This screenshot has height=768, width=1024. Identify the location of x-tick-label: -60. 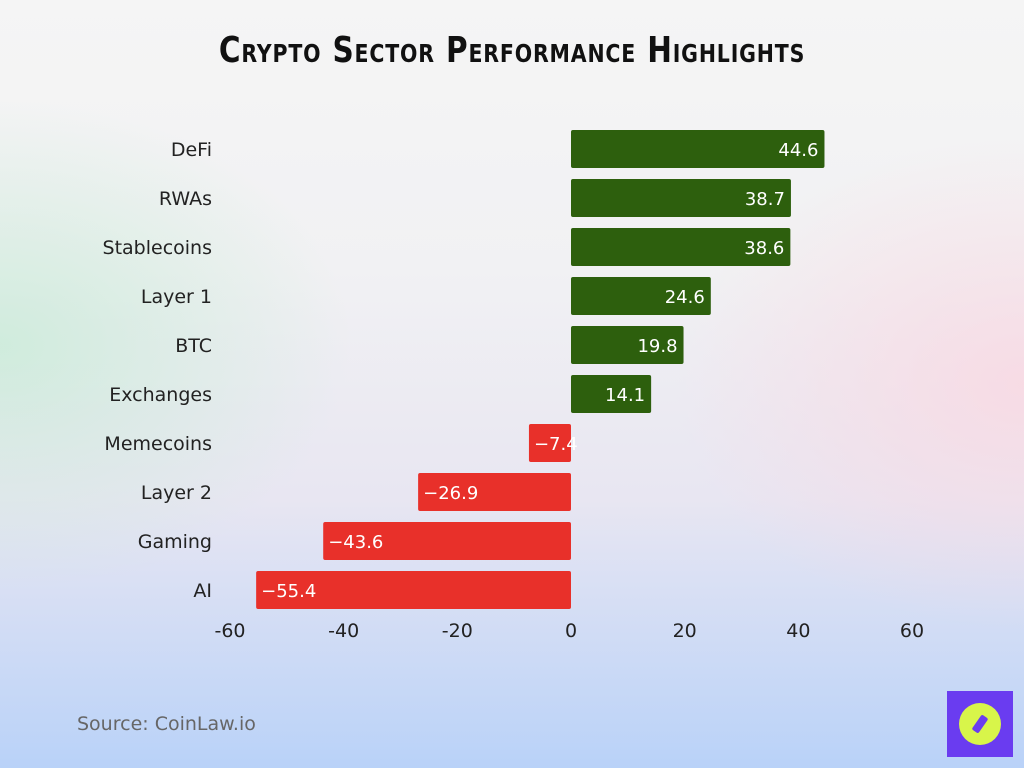
(229, 631).